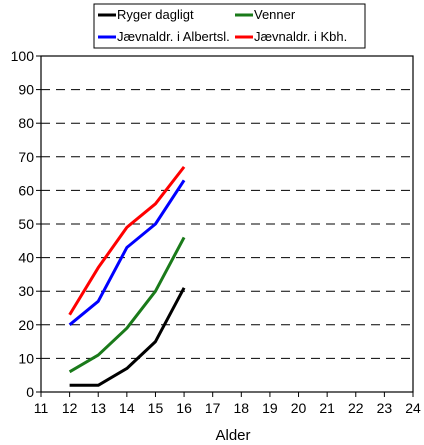 Image resolution: width=424 pixels, height=445 pixels. I want to click on y-tick-label: 30, so click(26, 291).